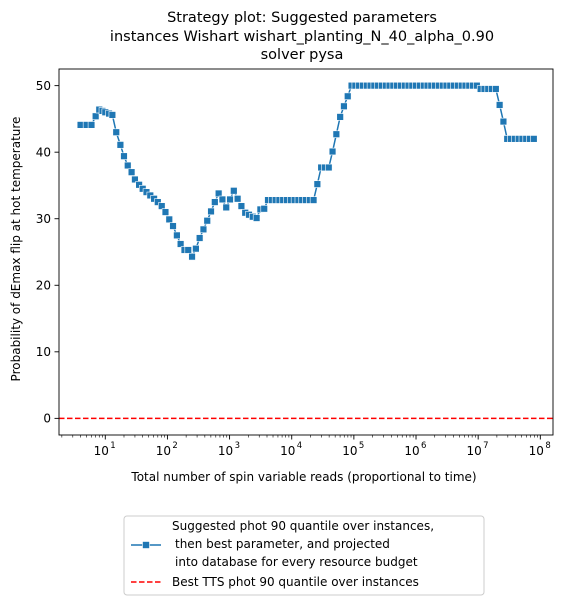 This screenshot has height=605, width=563. Describe the element at coordinates (302, 18) in the screenshot. I see `chart-title-line-1: Strategy plot: Suggested parameters` at that location.